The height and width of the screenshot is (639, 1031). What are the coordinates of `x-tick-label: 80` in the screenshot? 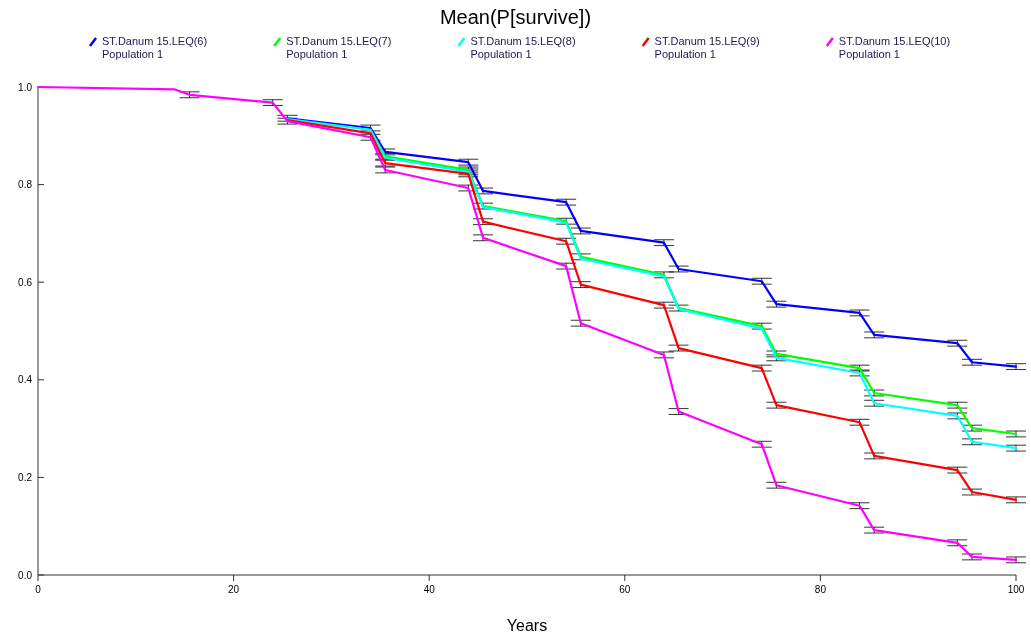 It's located at (820, 589).